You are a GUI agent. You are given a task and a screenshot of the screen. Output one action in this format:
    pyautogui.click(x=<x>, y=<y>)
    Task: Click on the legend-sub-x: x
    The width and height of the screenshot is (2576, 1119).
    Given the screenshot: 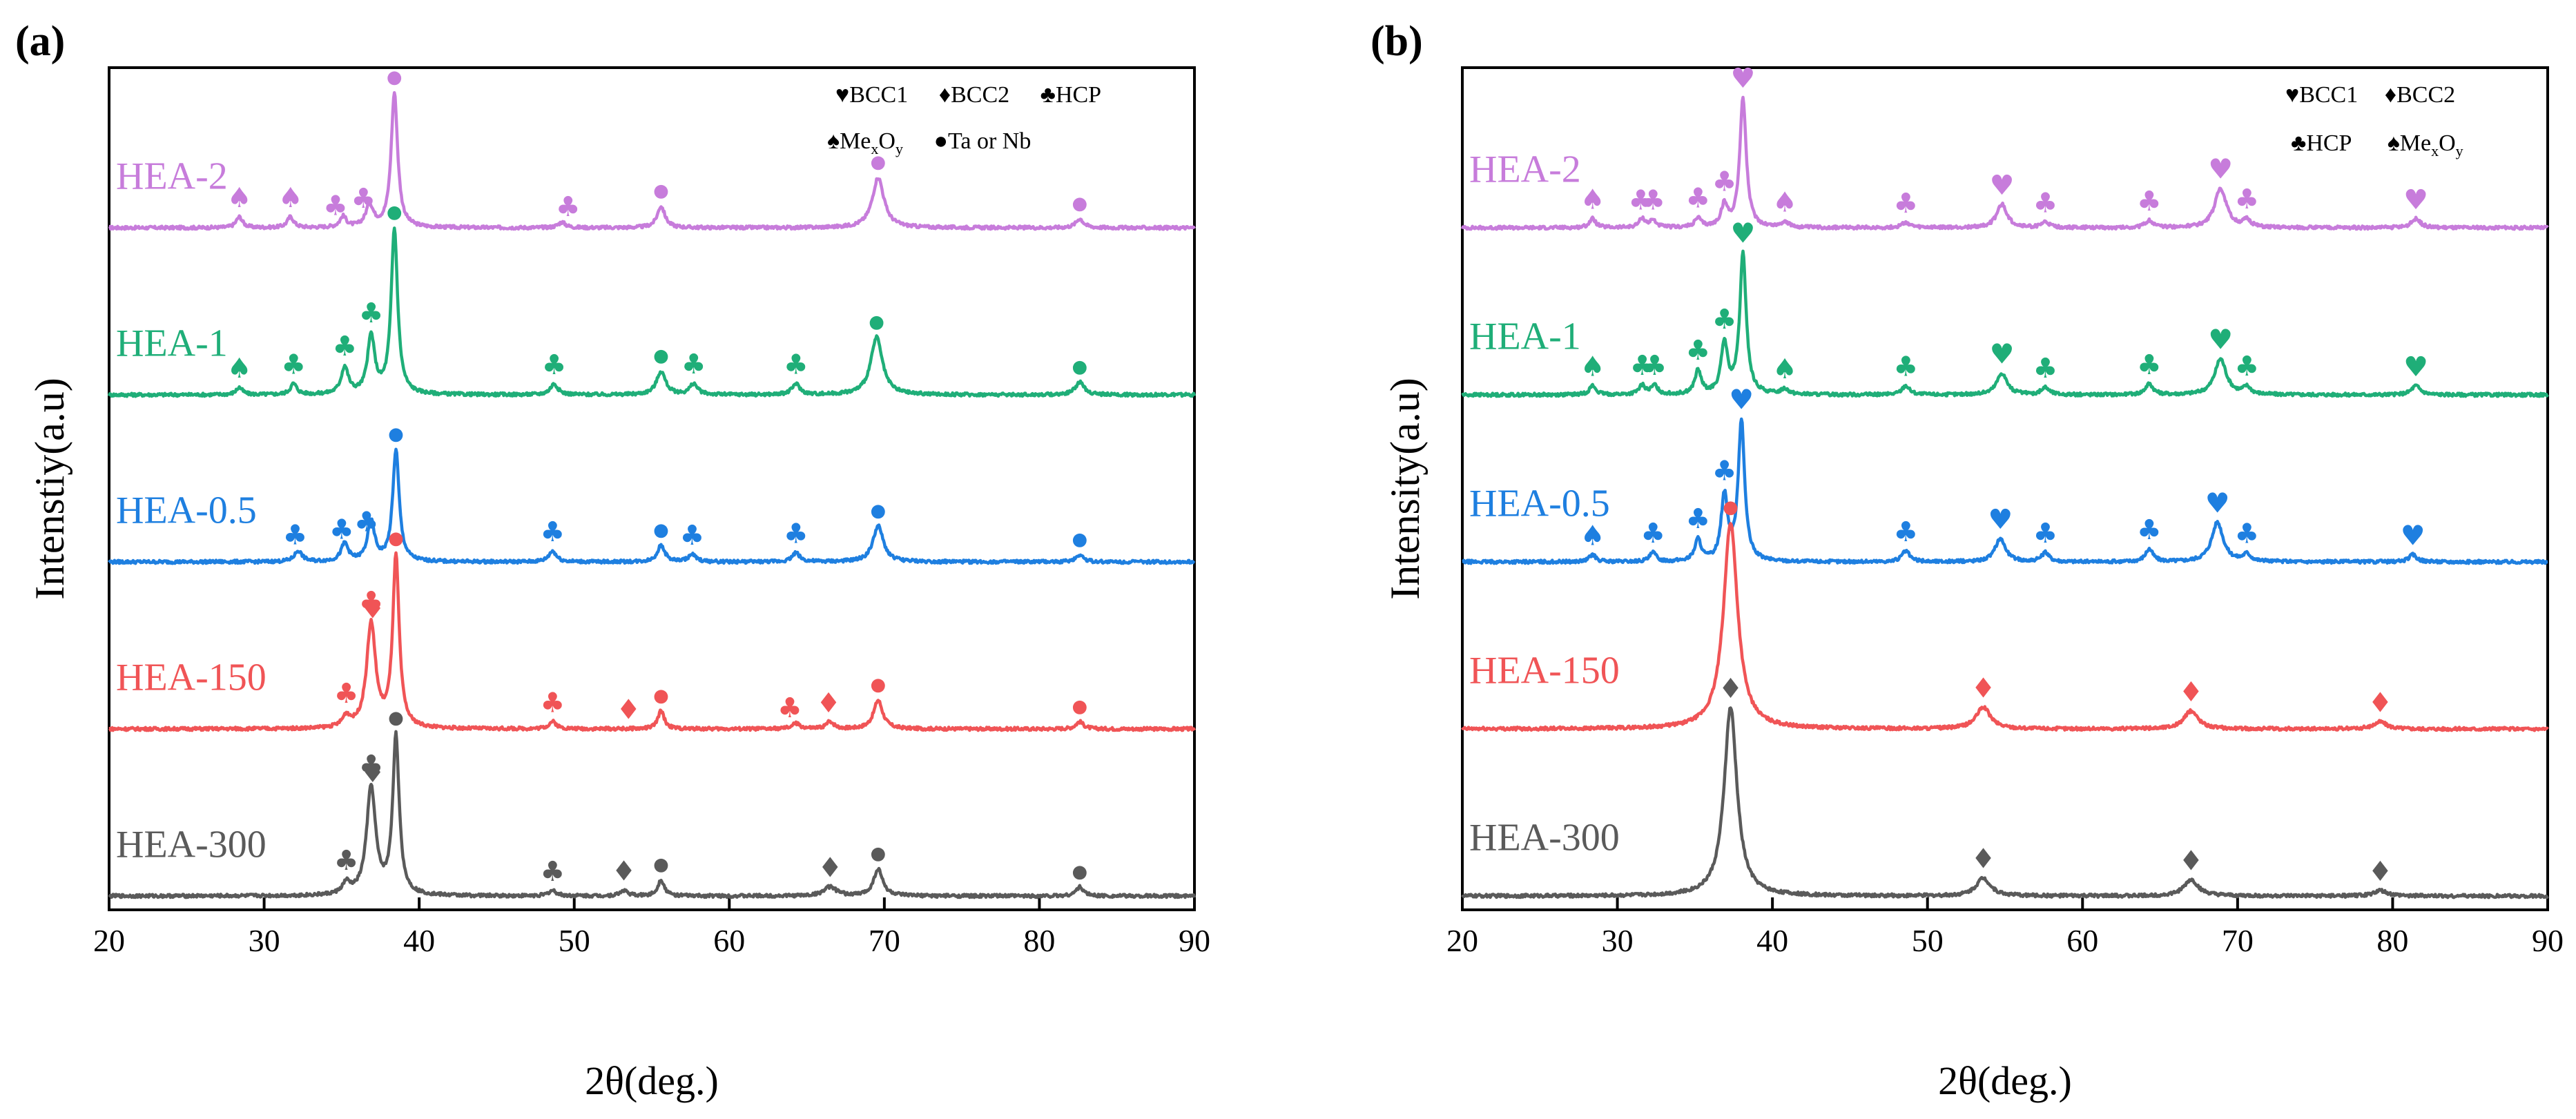 What is the action you would take?
    pyautogui.click(x=875, y=148)
    